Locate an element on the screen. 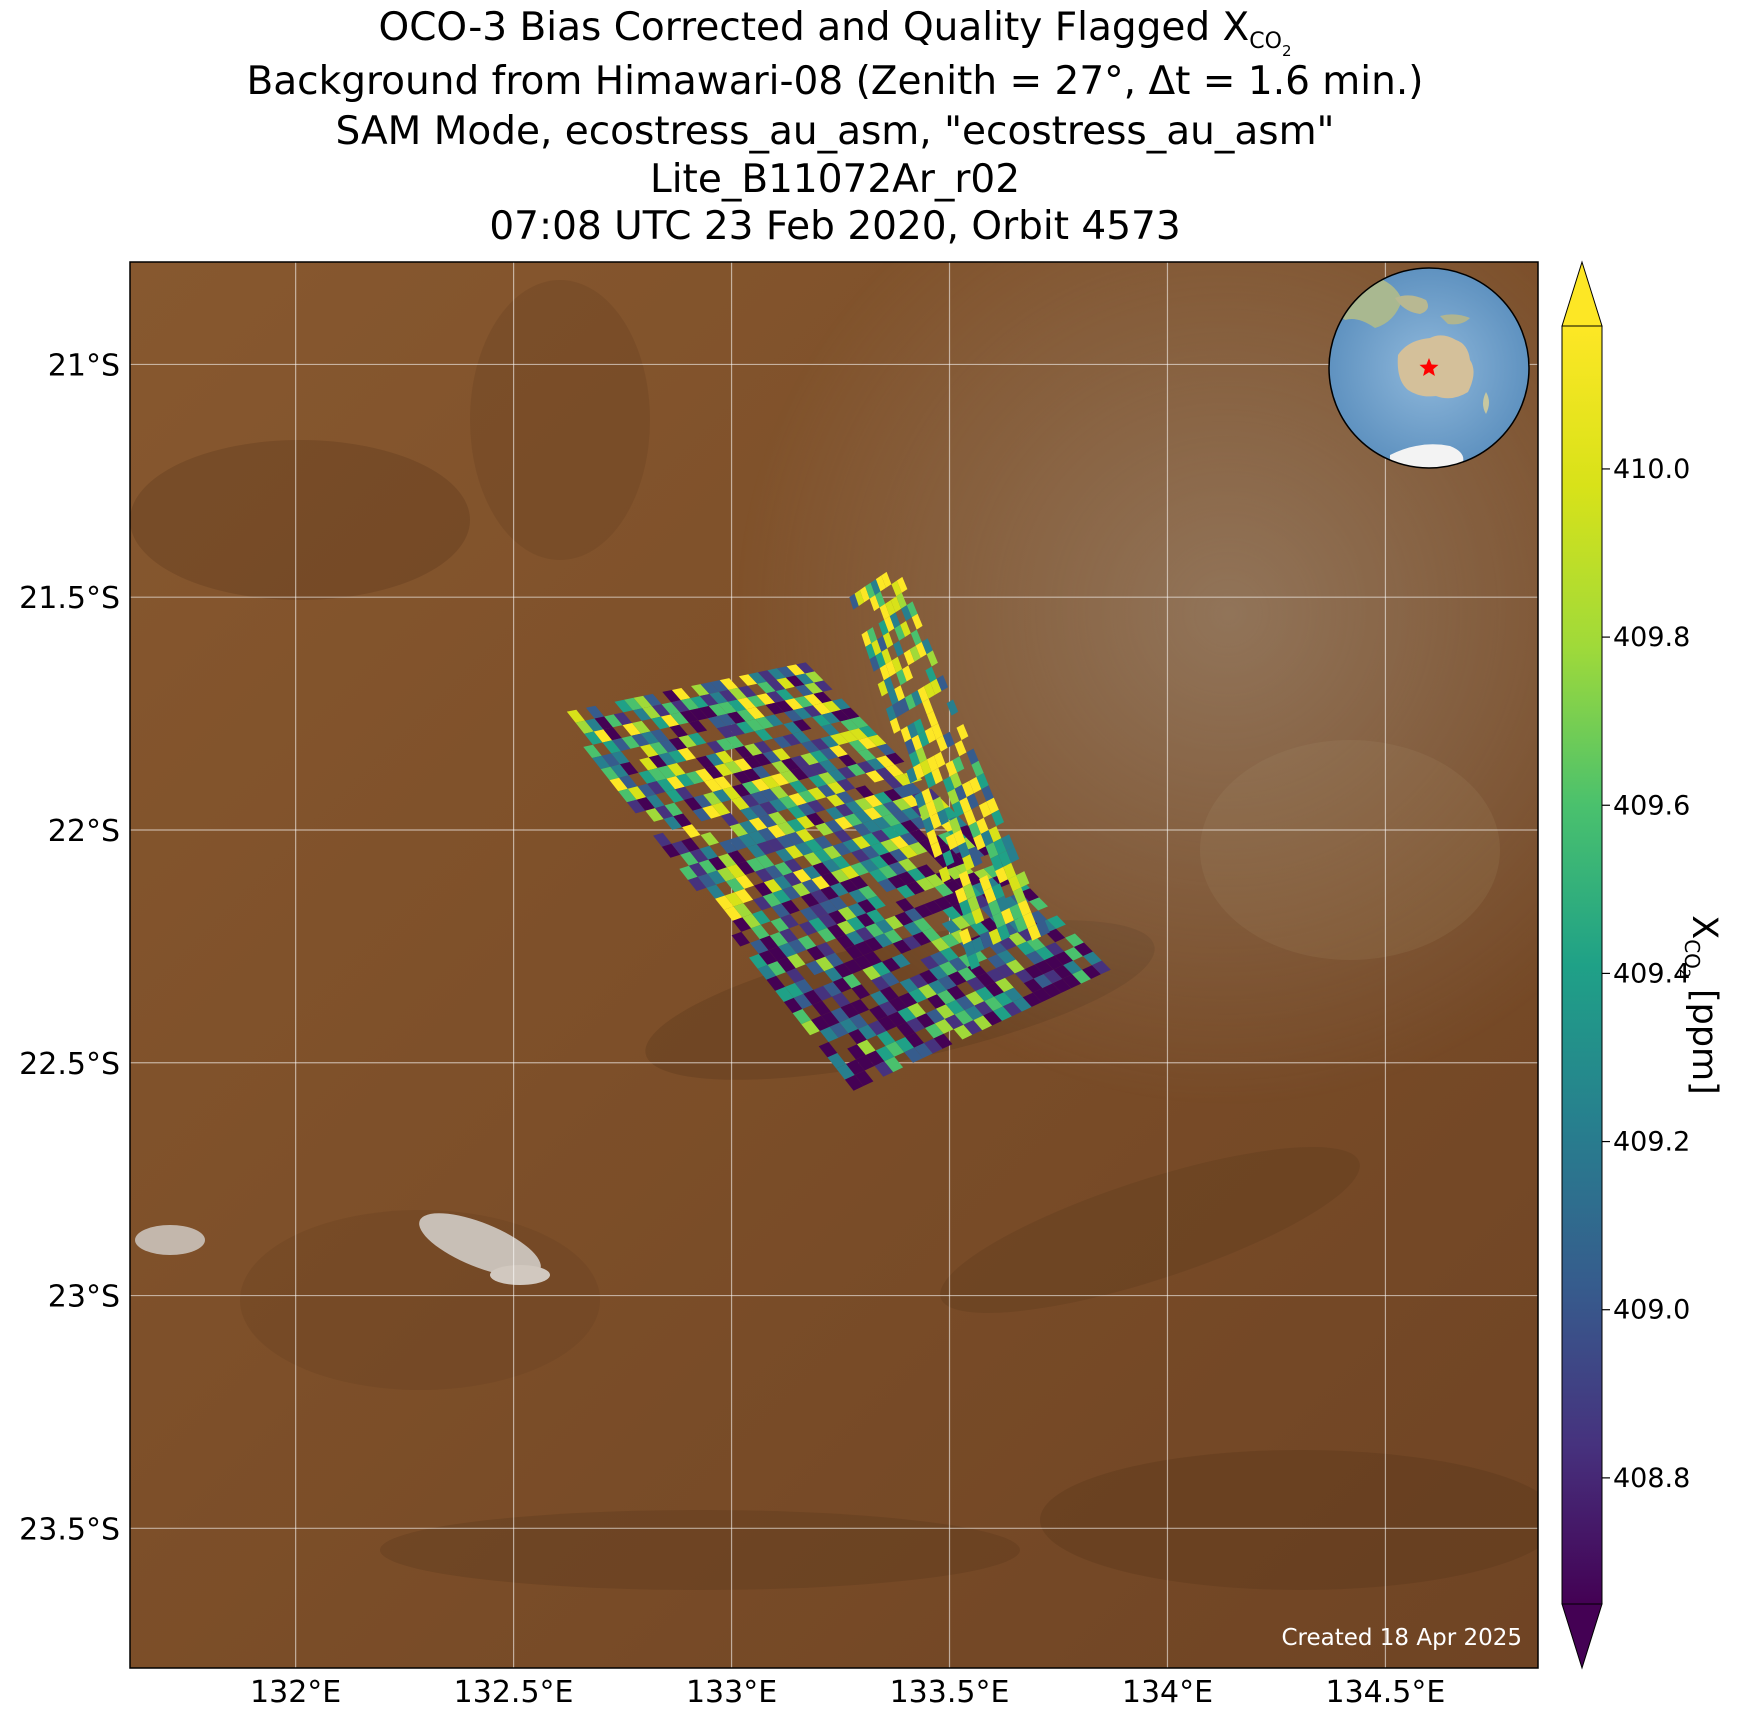  longitude-tick-label: 134.5°E is located at coordinates (1386, 1692).